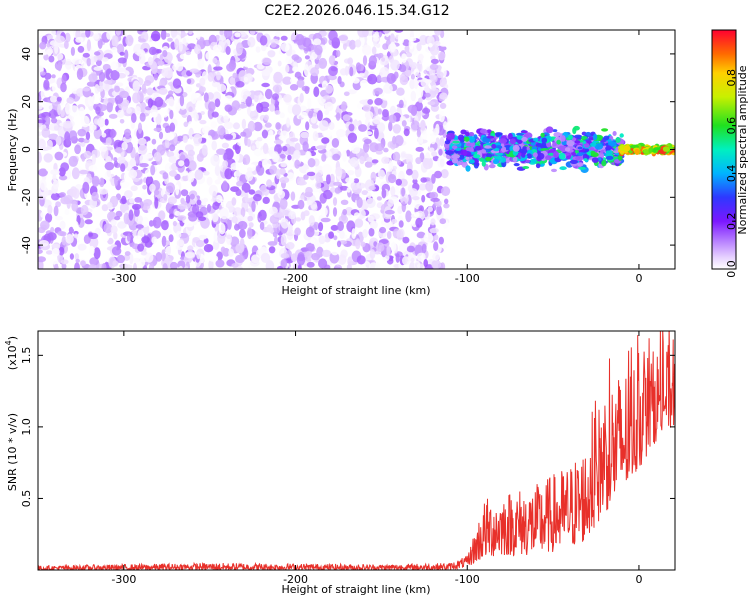  What do you see at coordinates (467, 579) in the screenshot?
I see `x-tick-label: -100` at bounding box center [467, 579].